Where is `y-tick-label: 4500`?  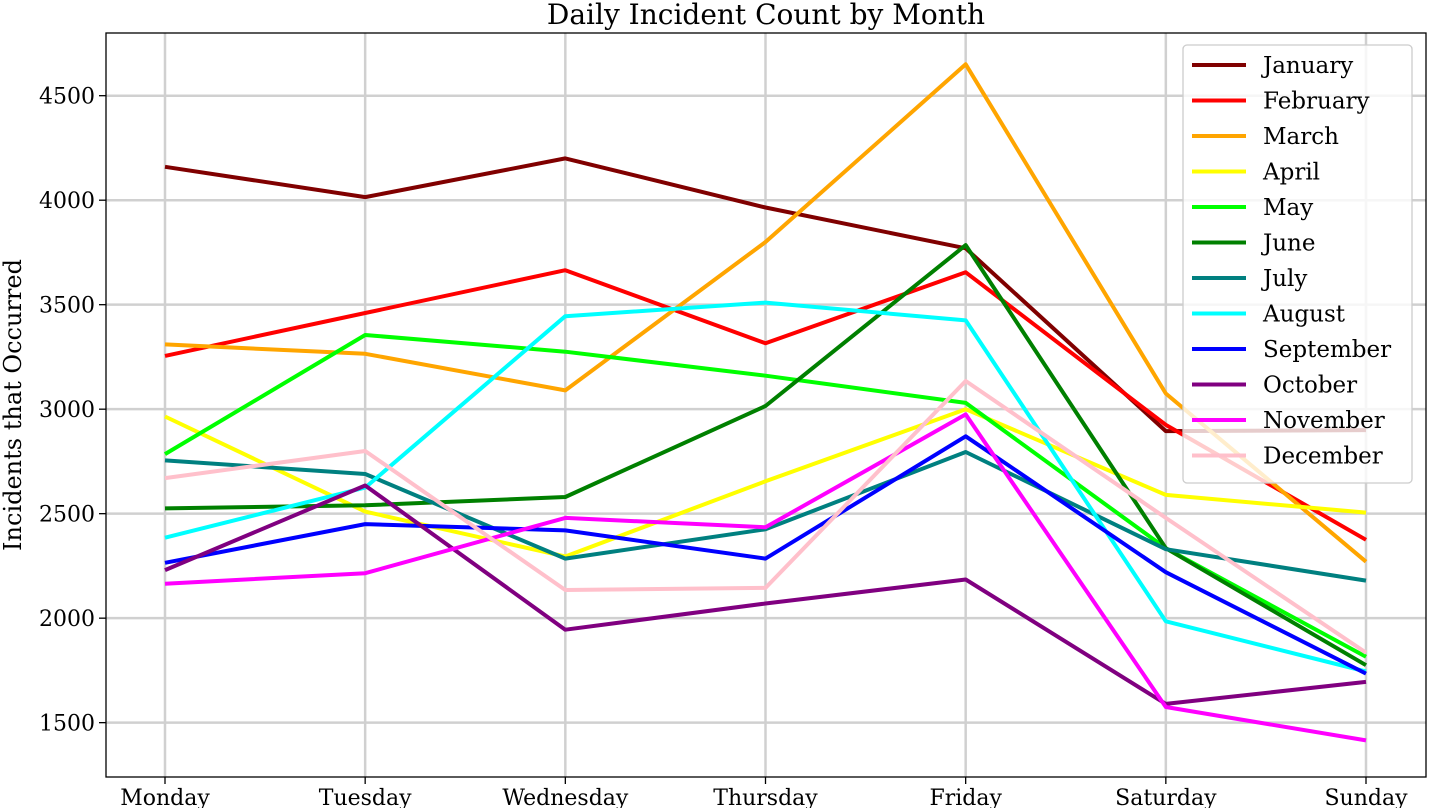
y-tick-label: 4500 is located at coordinates (67, 97).